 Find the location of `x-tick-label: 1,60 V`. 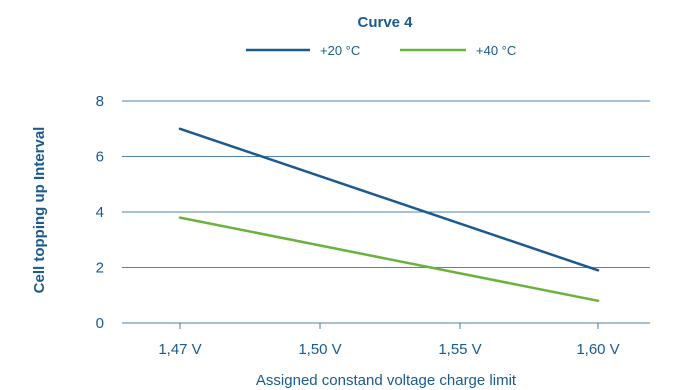

x-tick-label: 1,60 V is located at coordinates (597, 349).